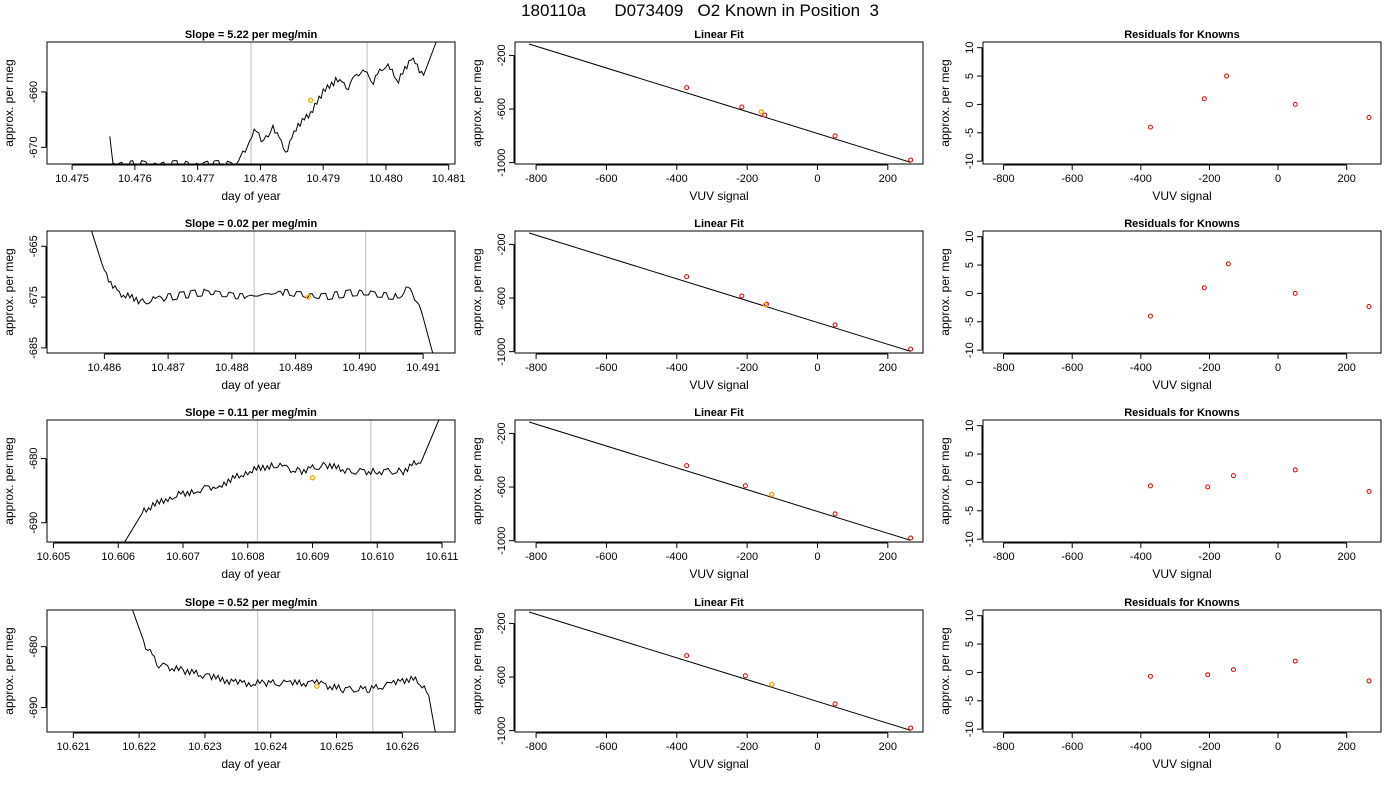 Image resolution: width=1400 pixels, height=800 pixels. I want to click on x-tick-label: 10.621, so click(73, 747).